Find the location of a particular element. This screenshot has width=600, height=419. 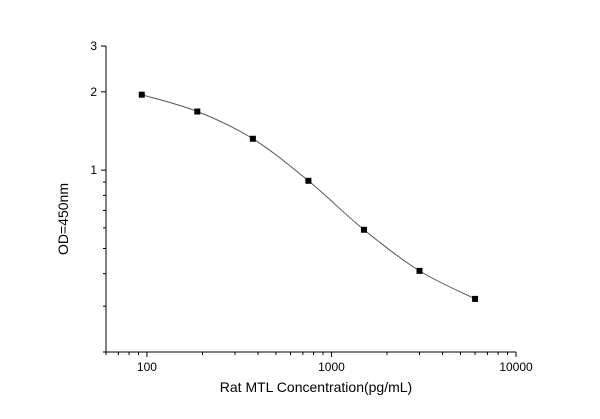

y-axis-title: OD=450nm is located at coordinates (63, 219).